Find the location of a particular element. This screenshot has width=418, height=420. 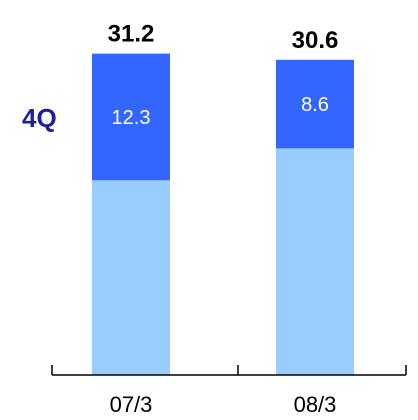

total-value-label: 30.6 is located at coordinates (315, 40).